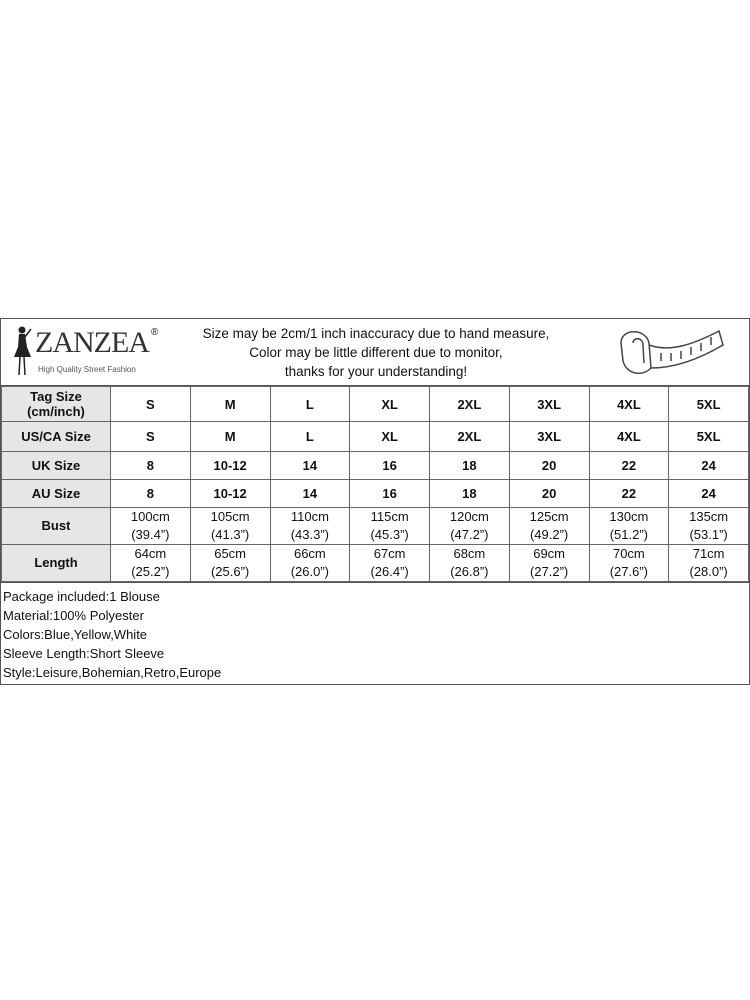  Describe the element at coordinates (629, 526) in the screenshot. I see `table-cell: 130cm (51.2”)` at that location.